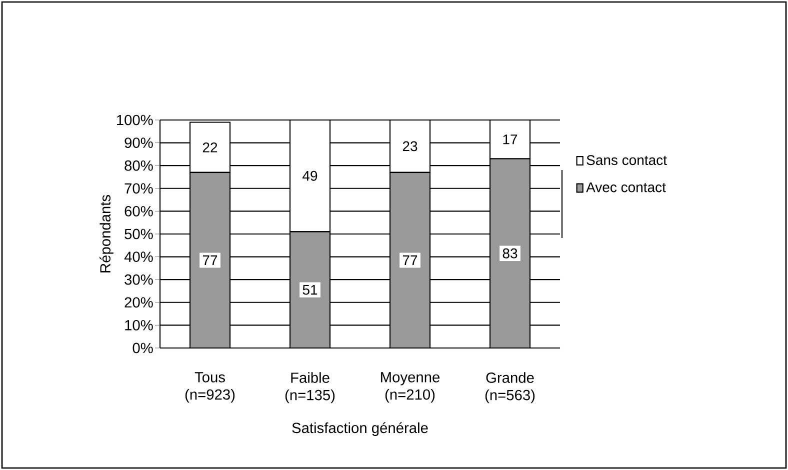 The height and width of the screenshot is (470, 788). Describe the element at coordinates (510, 139) in the screenshot. I see `data-label: 17` at that location.